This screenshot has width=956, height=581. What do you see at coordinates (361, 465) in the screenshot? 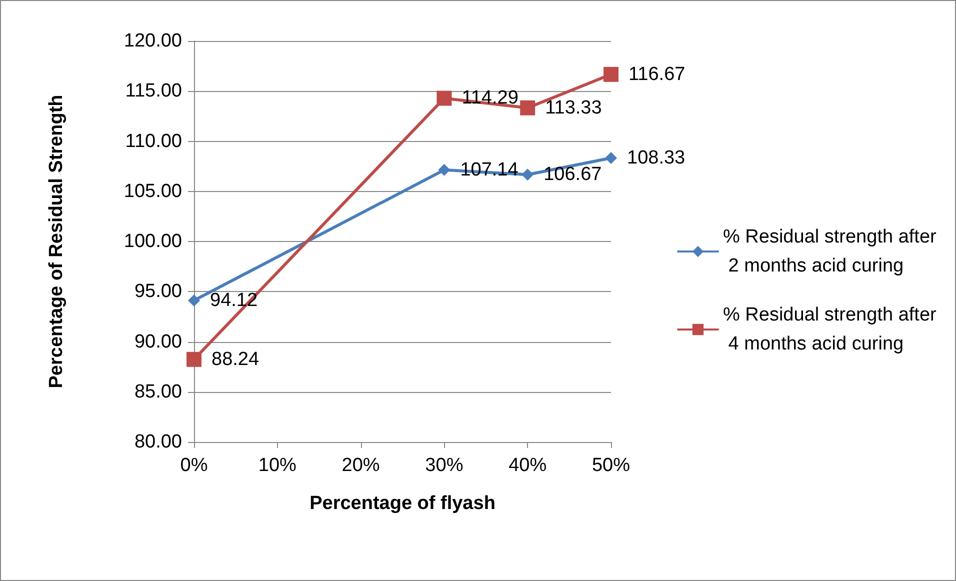
I see `x-tick-label: 20%` at bounding box center [361, 465].